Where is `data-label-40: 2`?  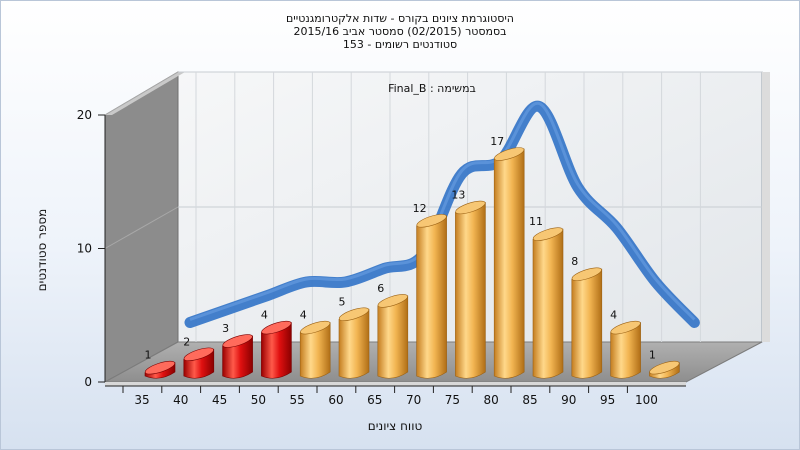
data-label-40: 2 is located at coordinates (186, 341).